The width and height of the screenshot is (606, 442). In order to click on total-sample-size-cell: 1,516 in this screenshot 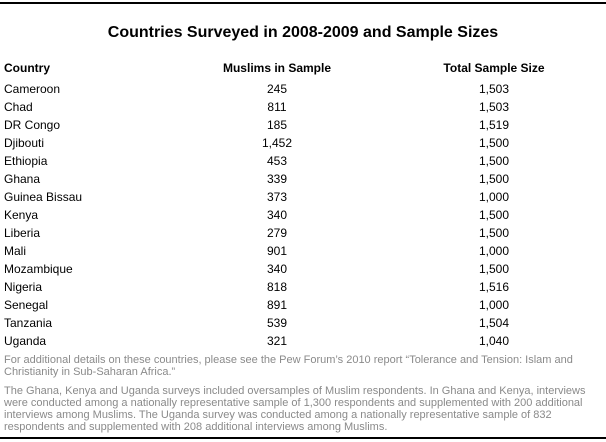, I will do `click(494, 287)`.